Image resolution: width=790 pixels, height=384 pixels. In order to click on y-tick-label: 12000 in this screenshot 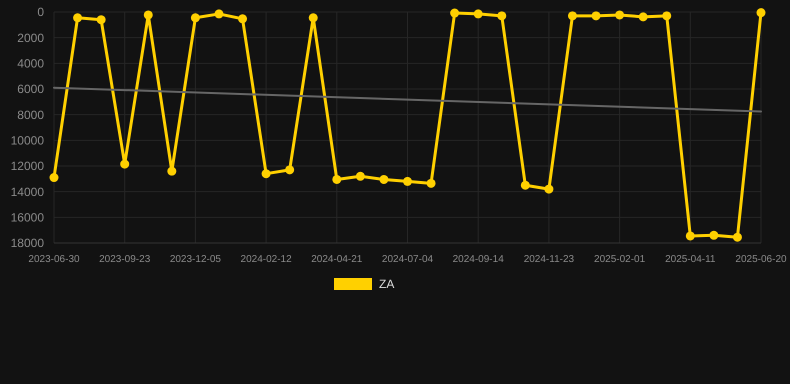, I will do `click(27, 166)`.